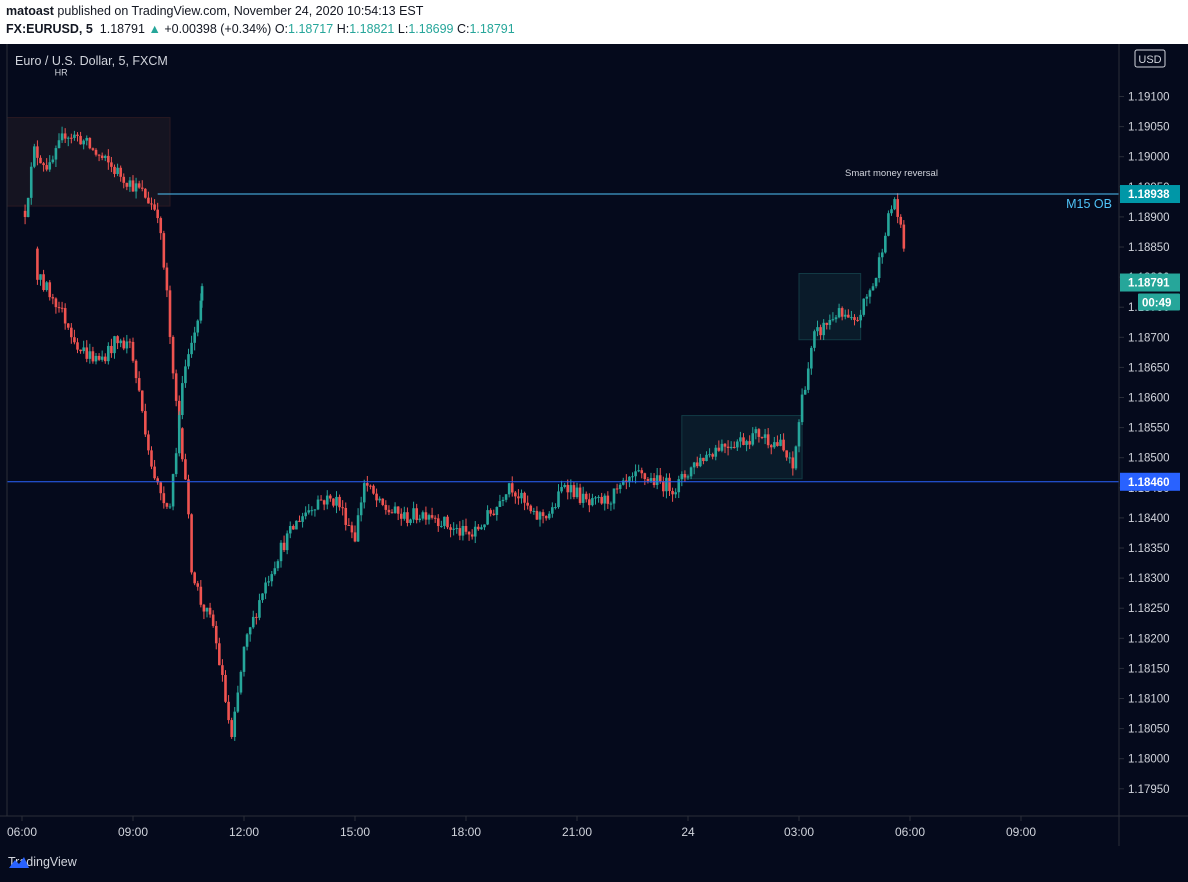  I want to click on author-name: matoast, so click(30, 11).